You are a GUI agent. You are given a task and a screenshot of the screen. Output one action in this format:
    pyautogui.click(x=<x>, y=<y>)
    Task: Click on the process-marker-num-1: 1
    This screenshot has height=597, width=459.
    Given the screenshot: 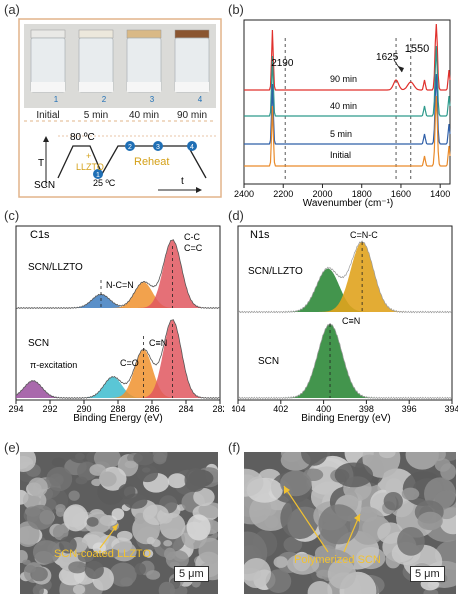 What is the action you would take?
    pyautogui.click(x=98, y=175)
    